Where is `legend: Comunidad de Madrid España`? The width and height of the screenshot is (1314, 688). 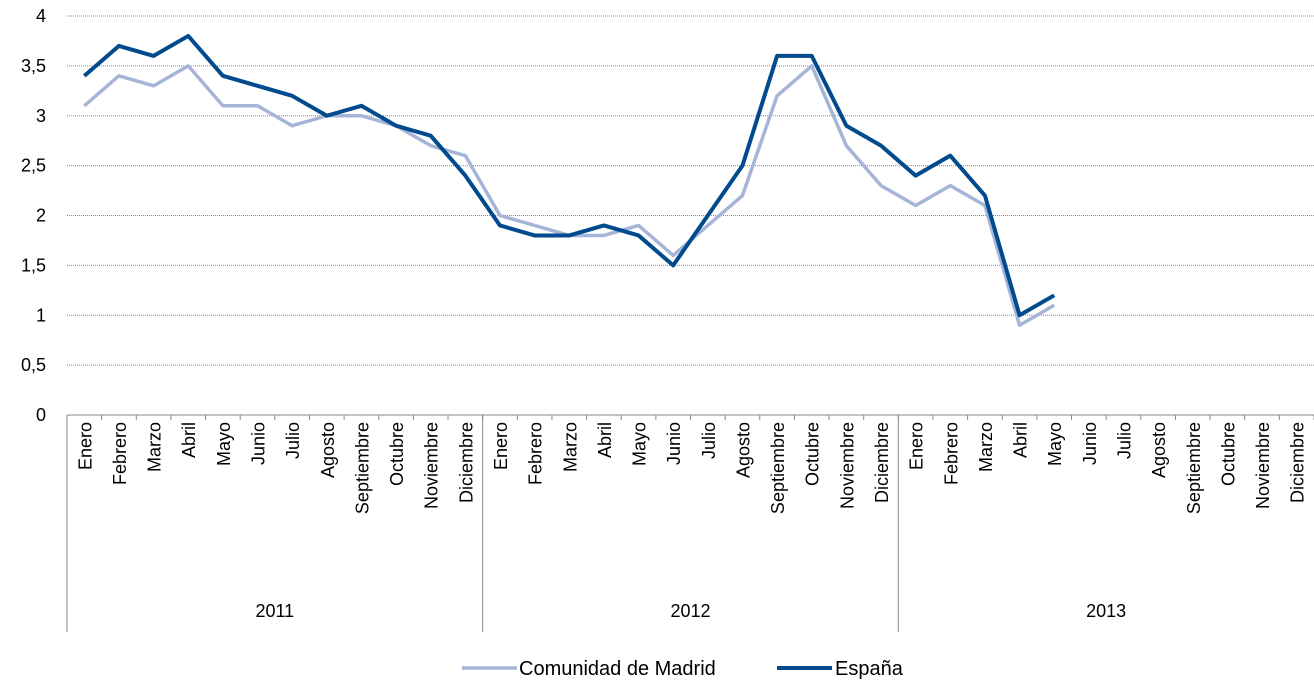 legend: Comunidad de Madrid España is located at coordinates (683, 669).